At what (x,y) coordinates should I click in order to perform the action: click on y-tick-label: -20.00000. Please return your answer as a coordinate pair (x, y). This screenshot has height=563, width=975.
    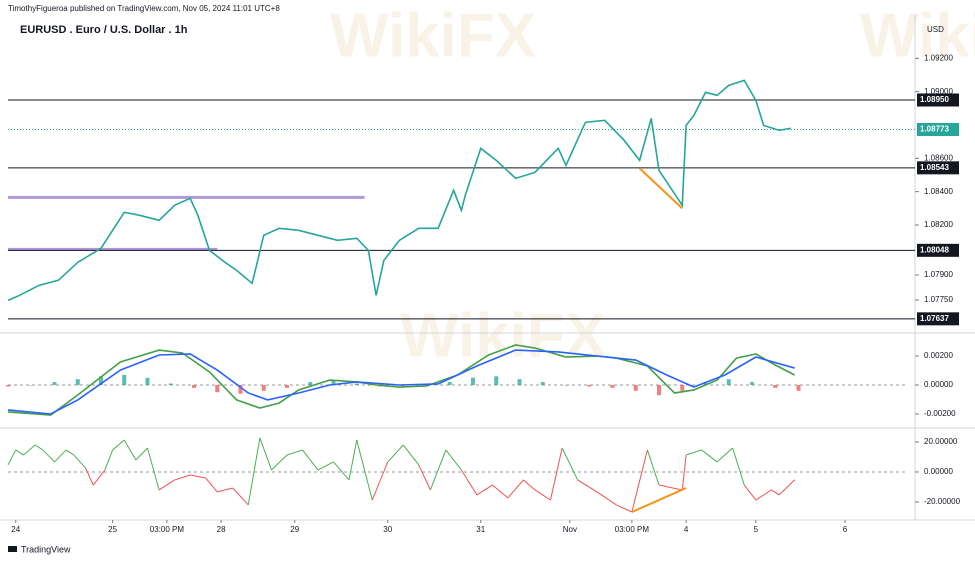
    Looking at the image, I should click on (942, 501).